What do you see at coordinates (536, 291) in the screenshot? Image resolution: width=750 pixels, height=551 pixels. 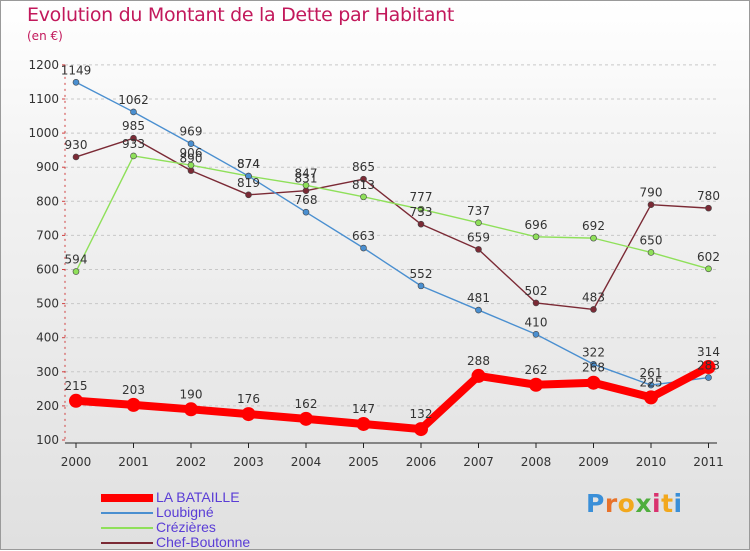 I see `data-label: 502` at bounding box center [536, 291].